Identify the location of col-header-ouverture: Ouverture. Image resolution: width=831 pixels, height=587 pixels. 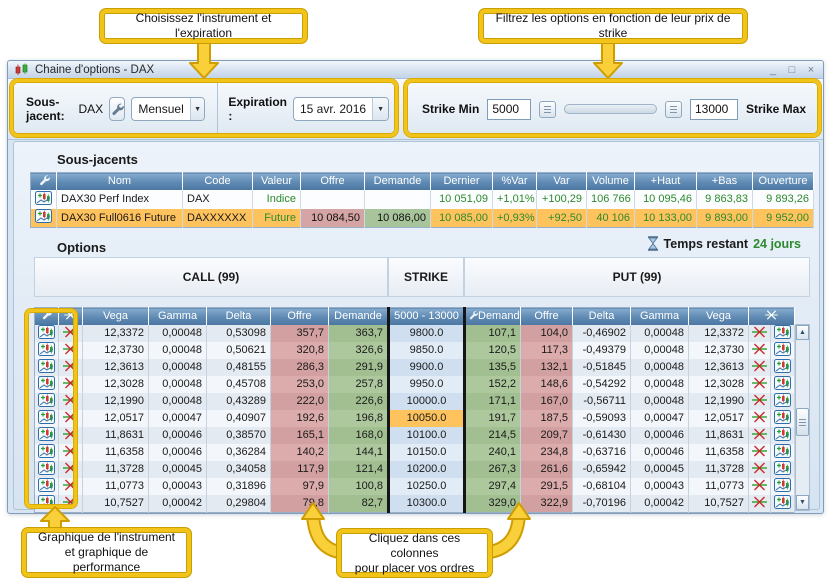
(783, 181).